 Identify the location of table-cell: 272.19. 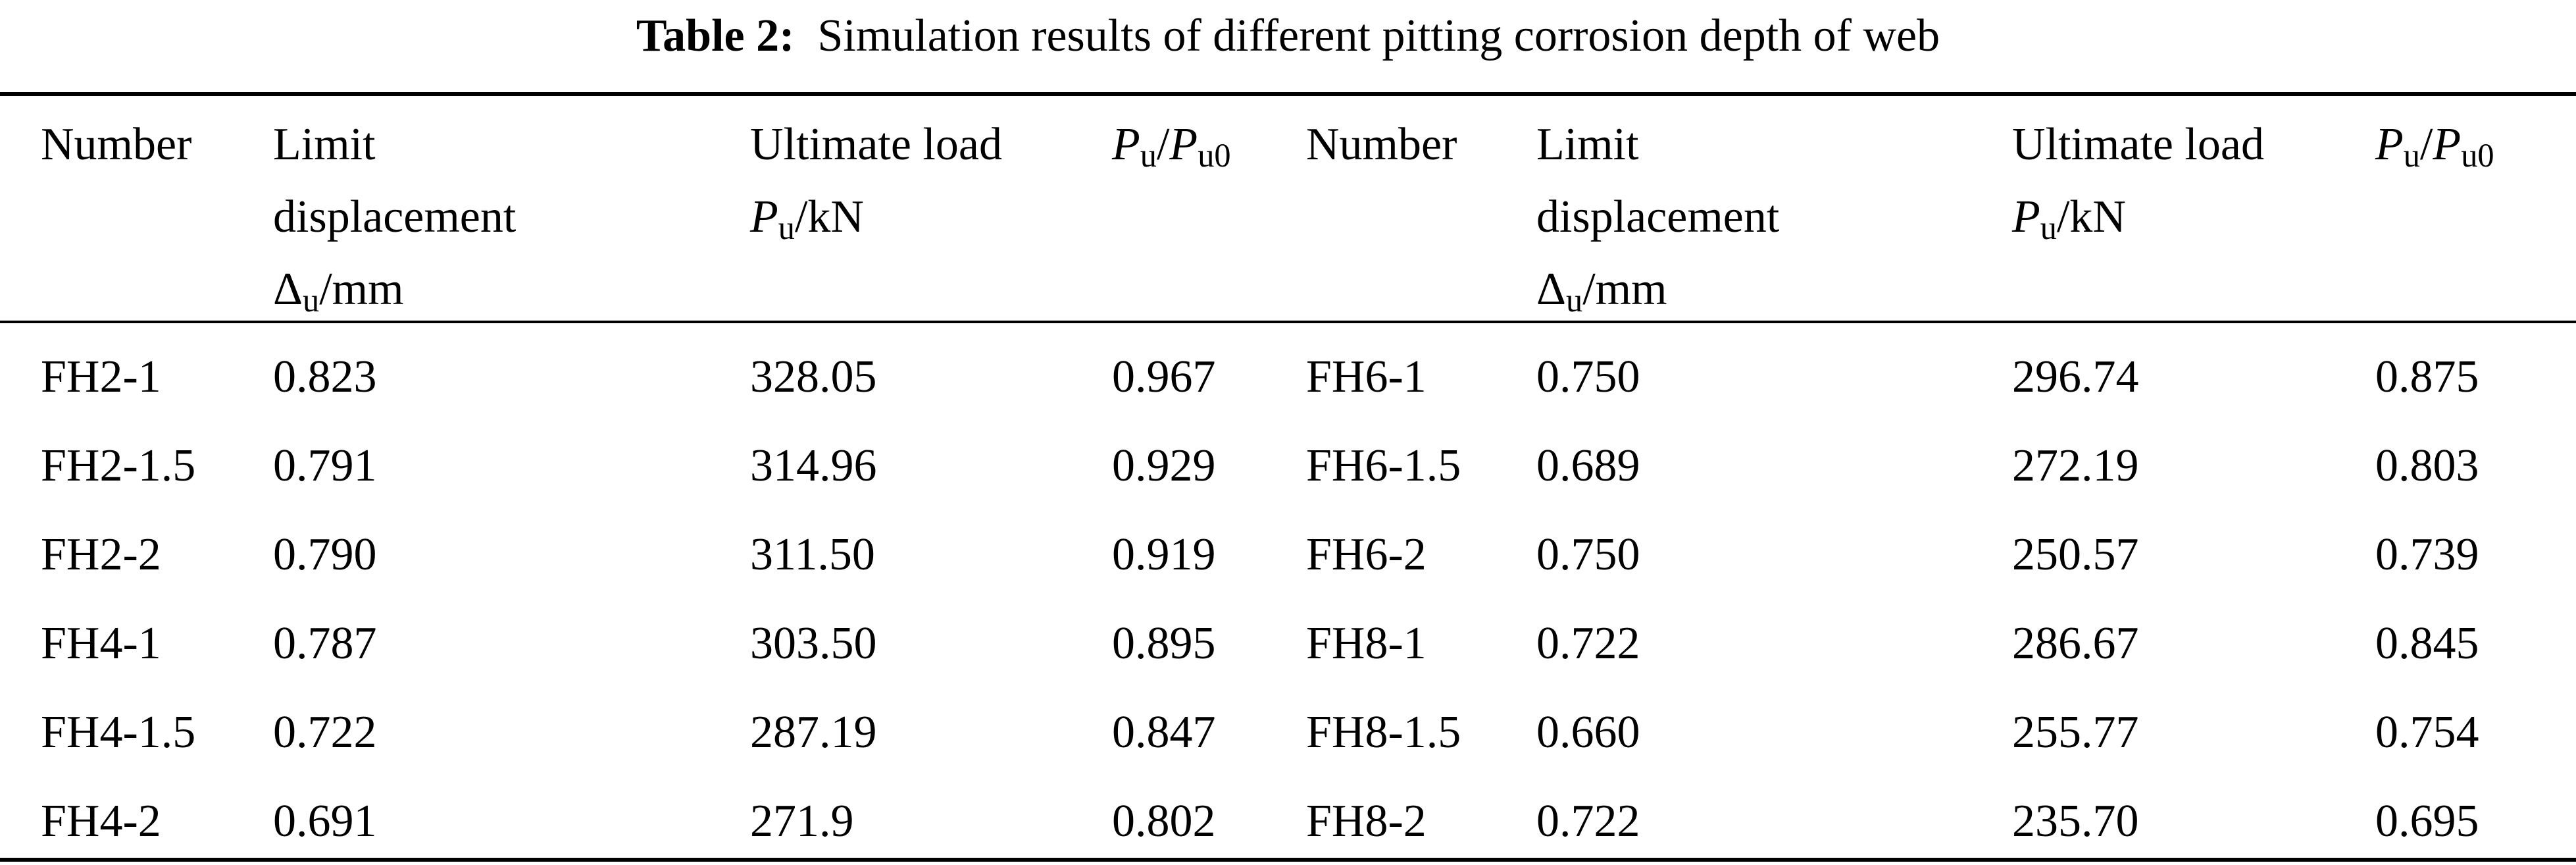
(2075, 465).